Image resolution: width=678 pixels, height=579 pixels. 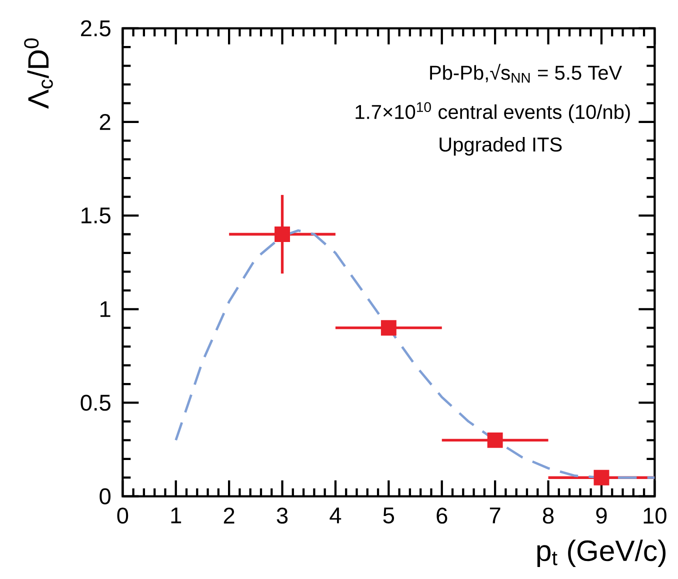 What do you see at coordinates (105, 496) in the screenshot?
I see `y-tick-label: 0` at bounding box center [105, 496].